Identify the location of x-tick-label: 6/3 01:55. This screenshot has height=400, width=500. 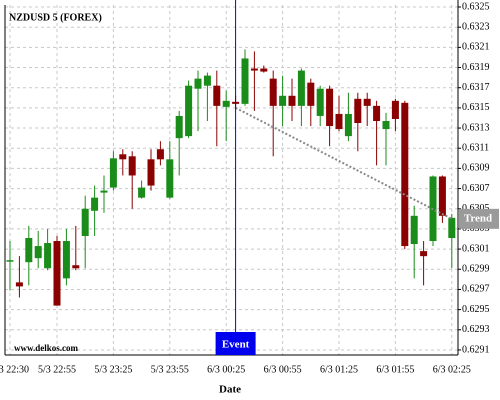
(395, 369).